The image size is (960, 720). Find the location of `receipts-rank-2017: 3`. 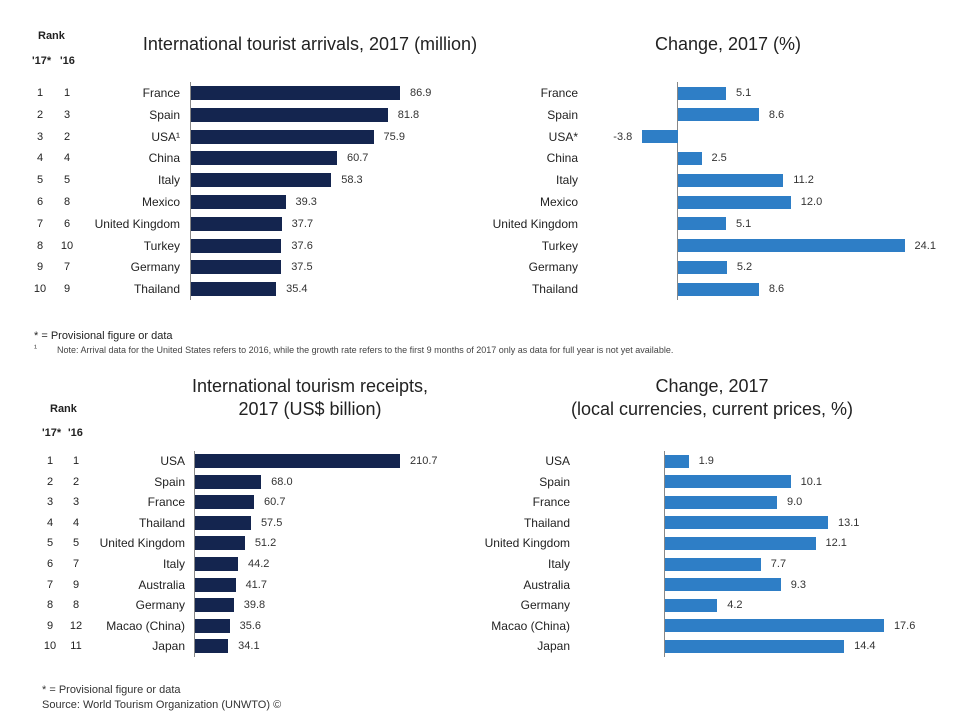

receipts-rank-2017: 3 is located at coordinates (50, 502).